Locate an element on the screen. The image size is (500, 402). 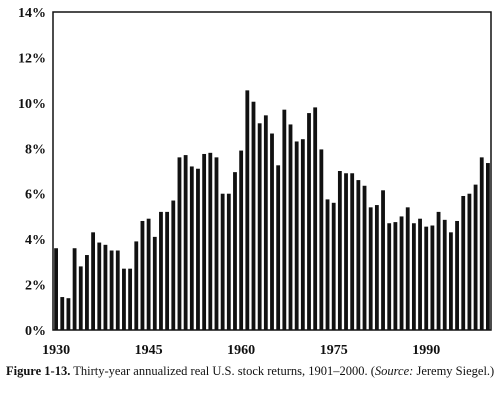
x-tick-label: 1960 is located at coordinates (241, 350).